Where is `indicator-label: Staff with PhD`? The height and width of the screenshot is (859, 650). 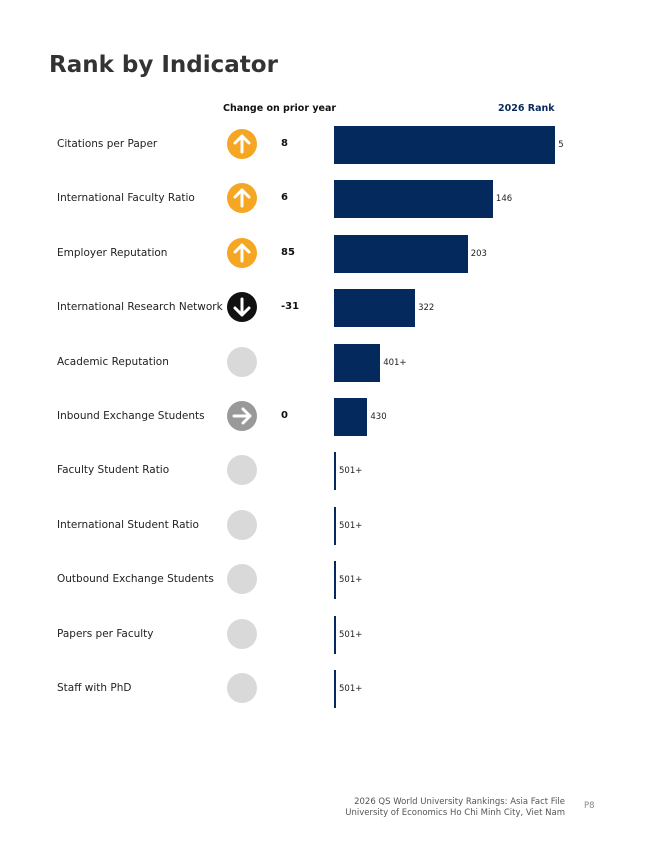 indicator-label: Staff with PhD is located at coordinates (94, 688).